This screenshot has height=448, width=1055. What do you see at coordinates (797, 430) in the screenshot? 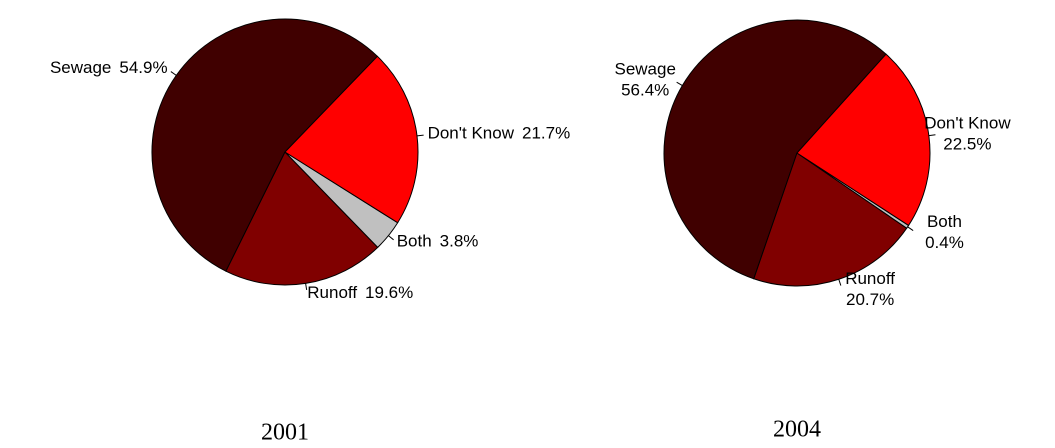
I see `chart-title: 2004` at bounding box center [797, 430].